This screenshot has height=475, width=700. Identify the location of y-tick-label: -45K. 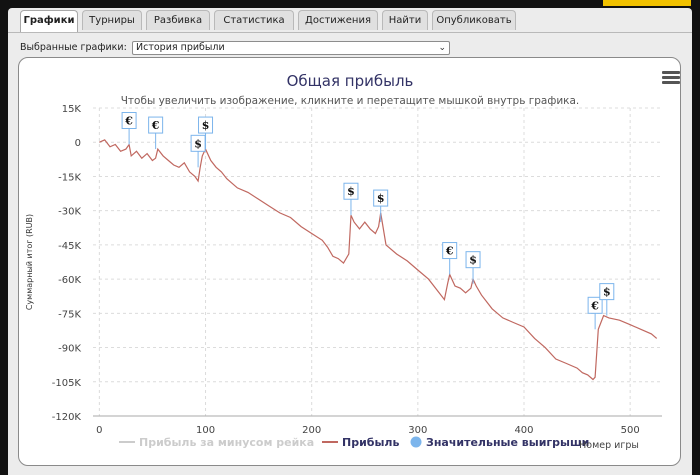
(69, 246).